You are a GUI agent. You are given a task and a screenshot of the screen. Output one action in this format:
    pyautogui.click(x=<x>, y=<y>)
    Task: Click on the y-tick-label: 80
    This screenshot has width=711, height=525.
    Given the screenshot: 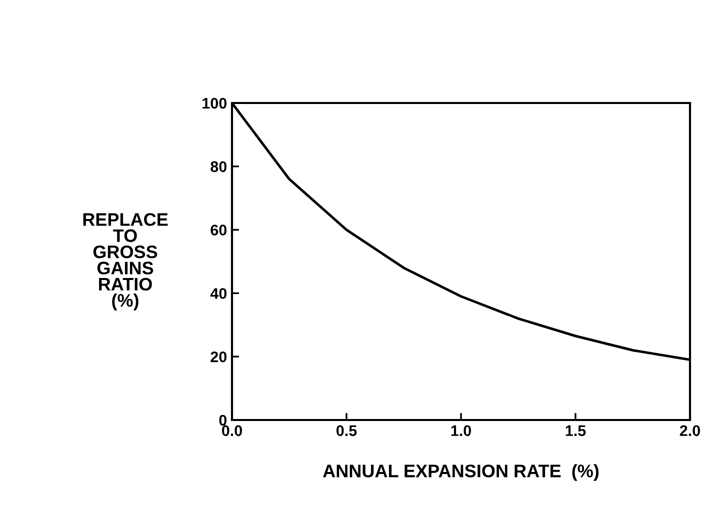 What is the action you would take?
    pyautogui.click(x=218, y=166)
    